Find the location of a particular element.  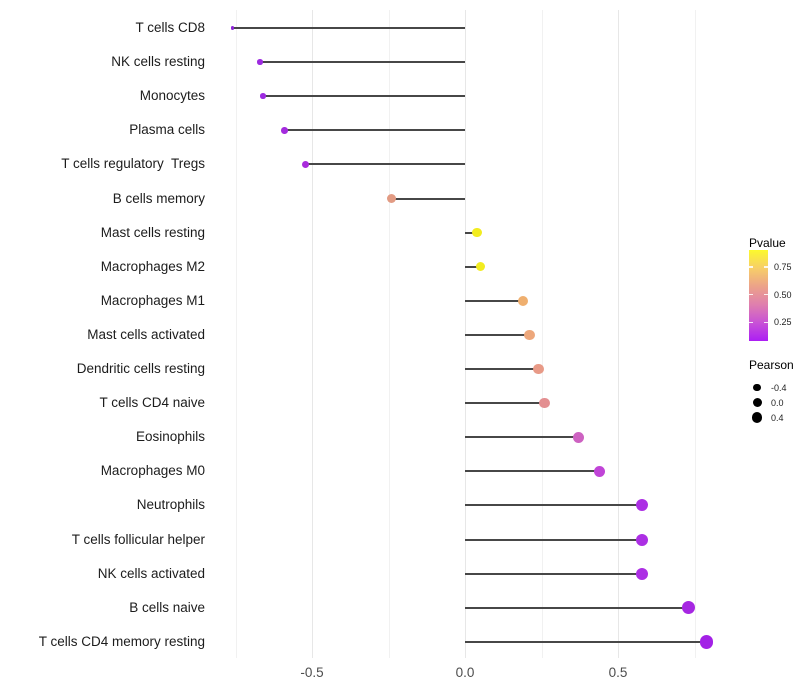

pearson-legend-label: 0.4 is located at coordinates (777, 417).